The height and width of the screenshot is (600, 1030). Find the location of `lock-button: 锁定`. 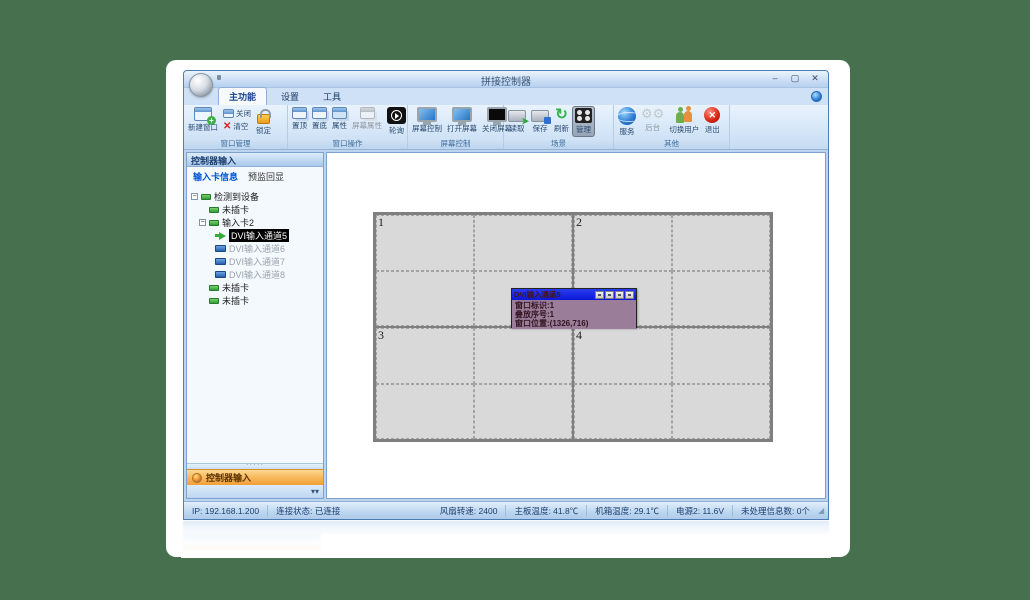

lock-button: 锁定 is located at coordinates (263, 121).